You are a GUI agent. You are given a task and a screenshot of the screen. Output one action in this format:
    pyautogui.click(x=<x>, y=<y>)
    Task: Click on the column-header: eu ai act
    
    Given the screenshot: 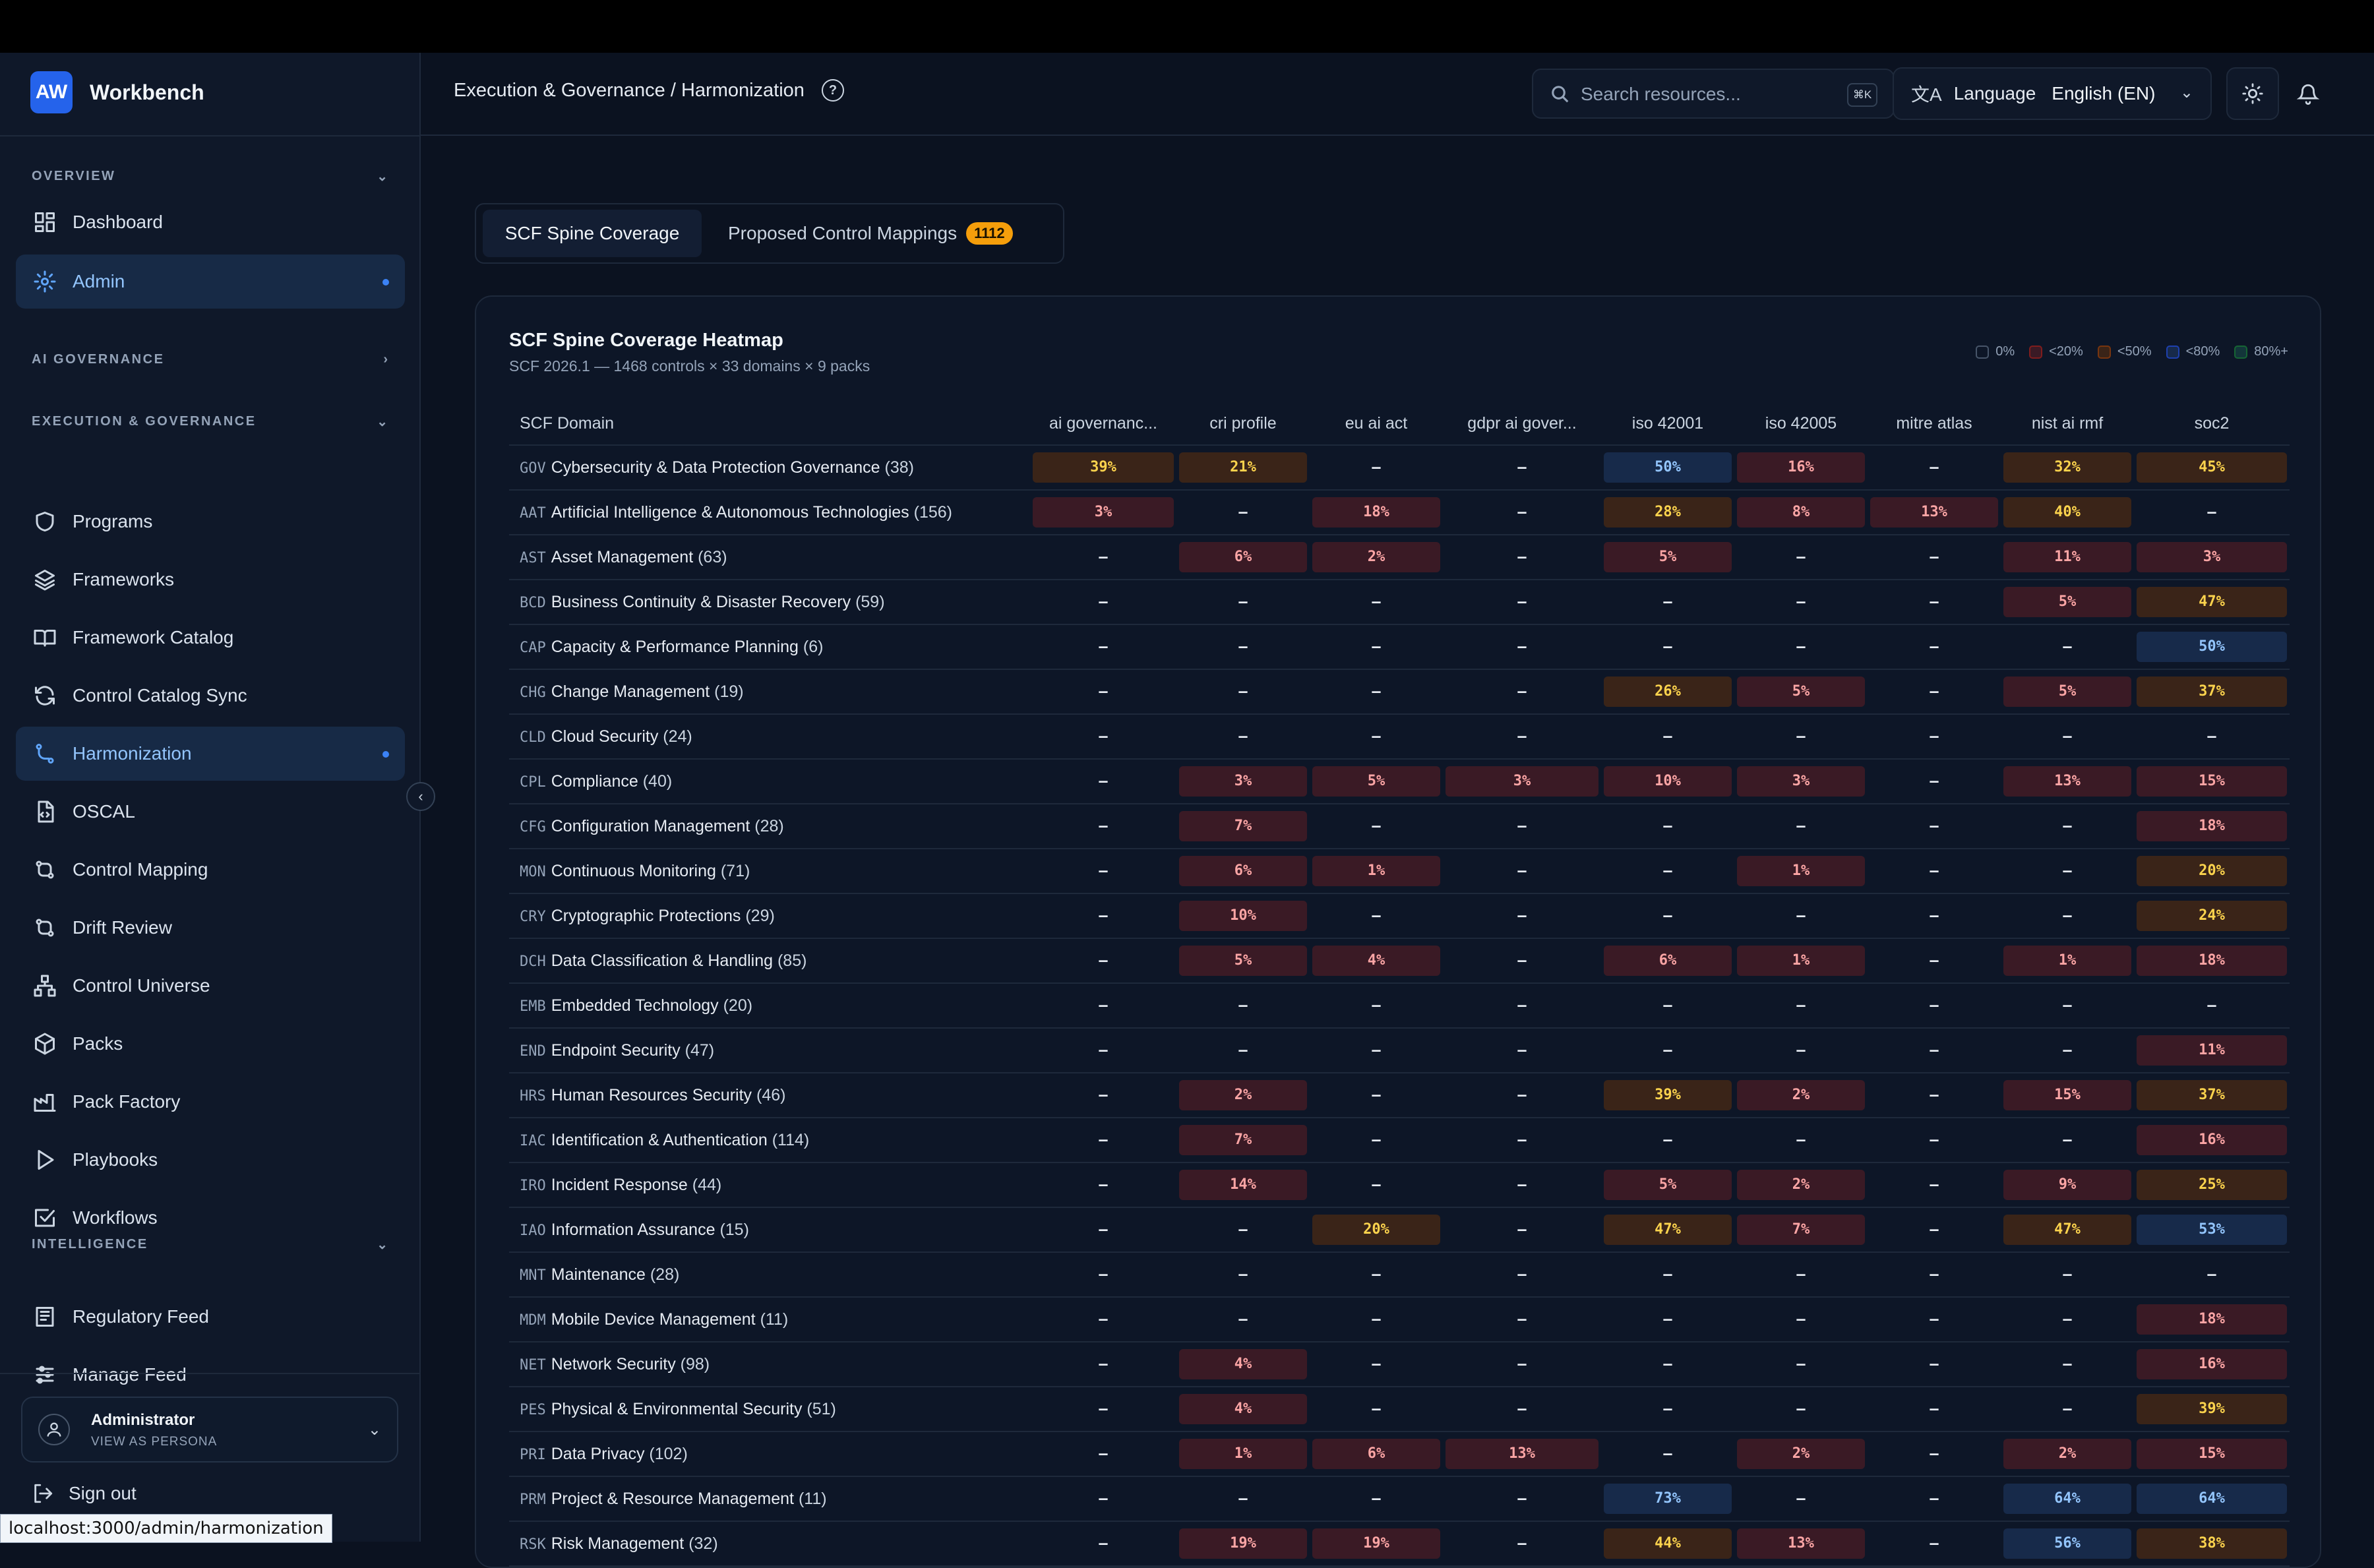 What is the action you would take?
    pyautogui.click(x=1377, y=424)
    